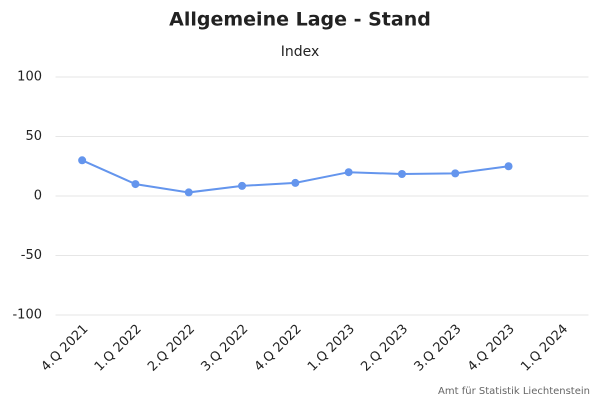  I want to click on line, so click(295, 176).